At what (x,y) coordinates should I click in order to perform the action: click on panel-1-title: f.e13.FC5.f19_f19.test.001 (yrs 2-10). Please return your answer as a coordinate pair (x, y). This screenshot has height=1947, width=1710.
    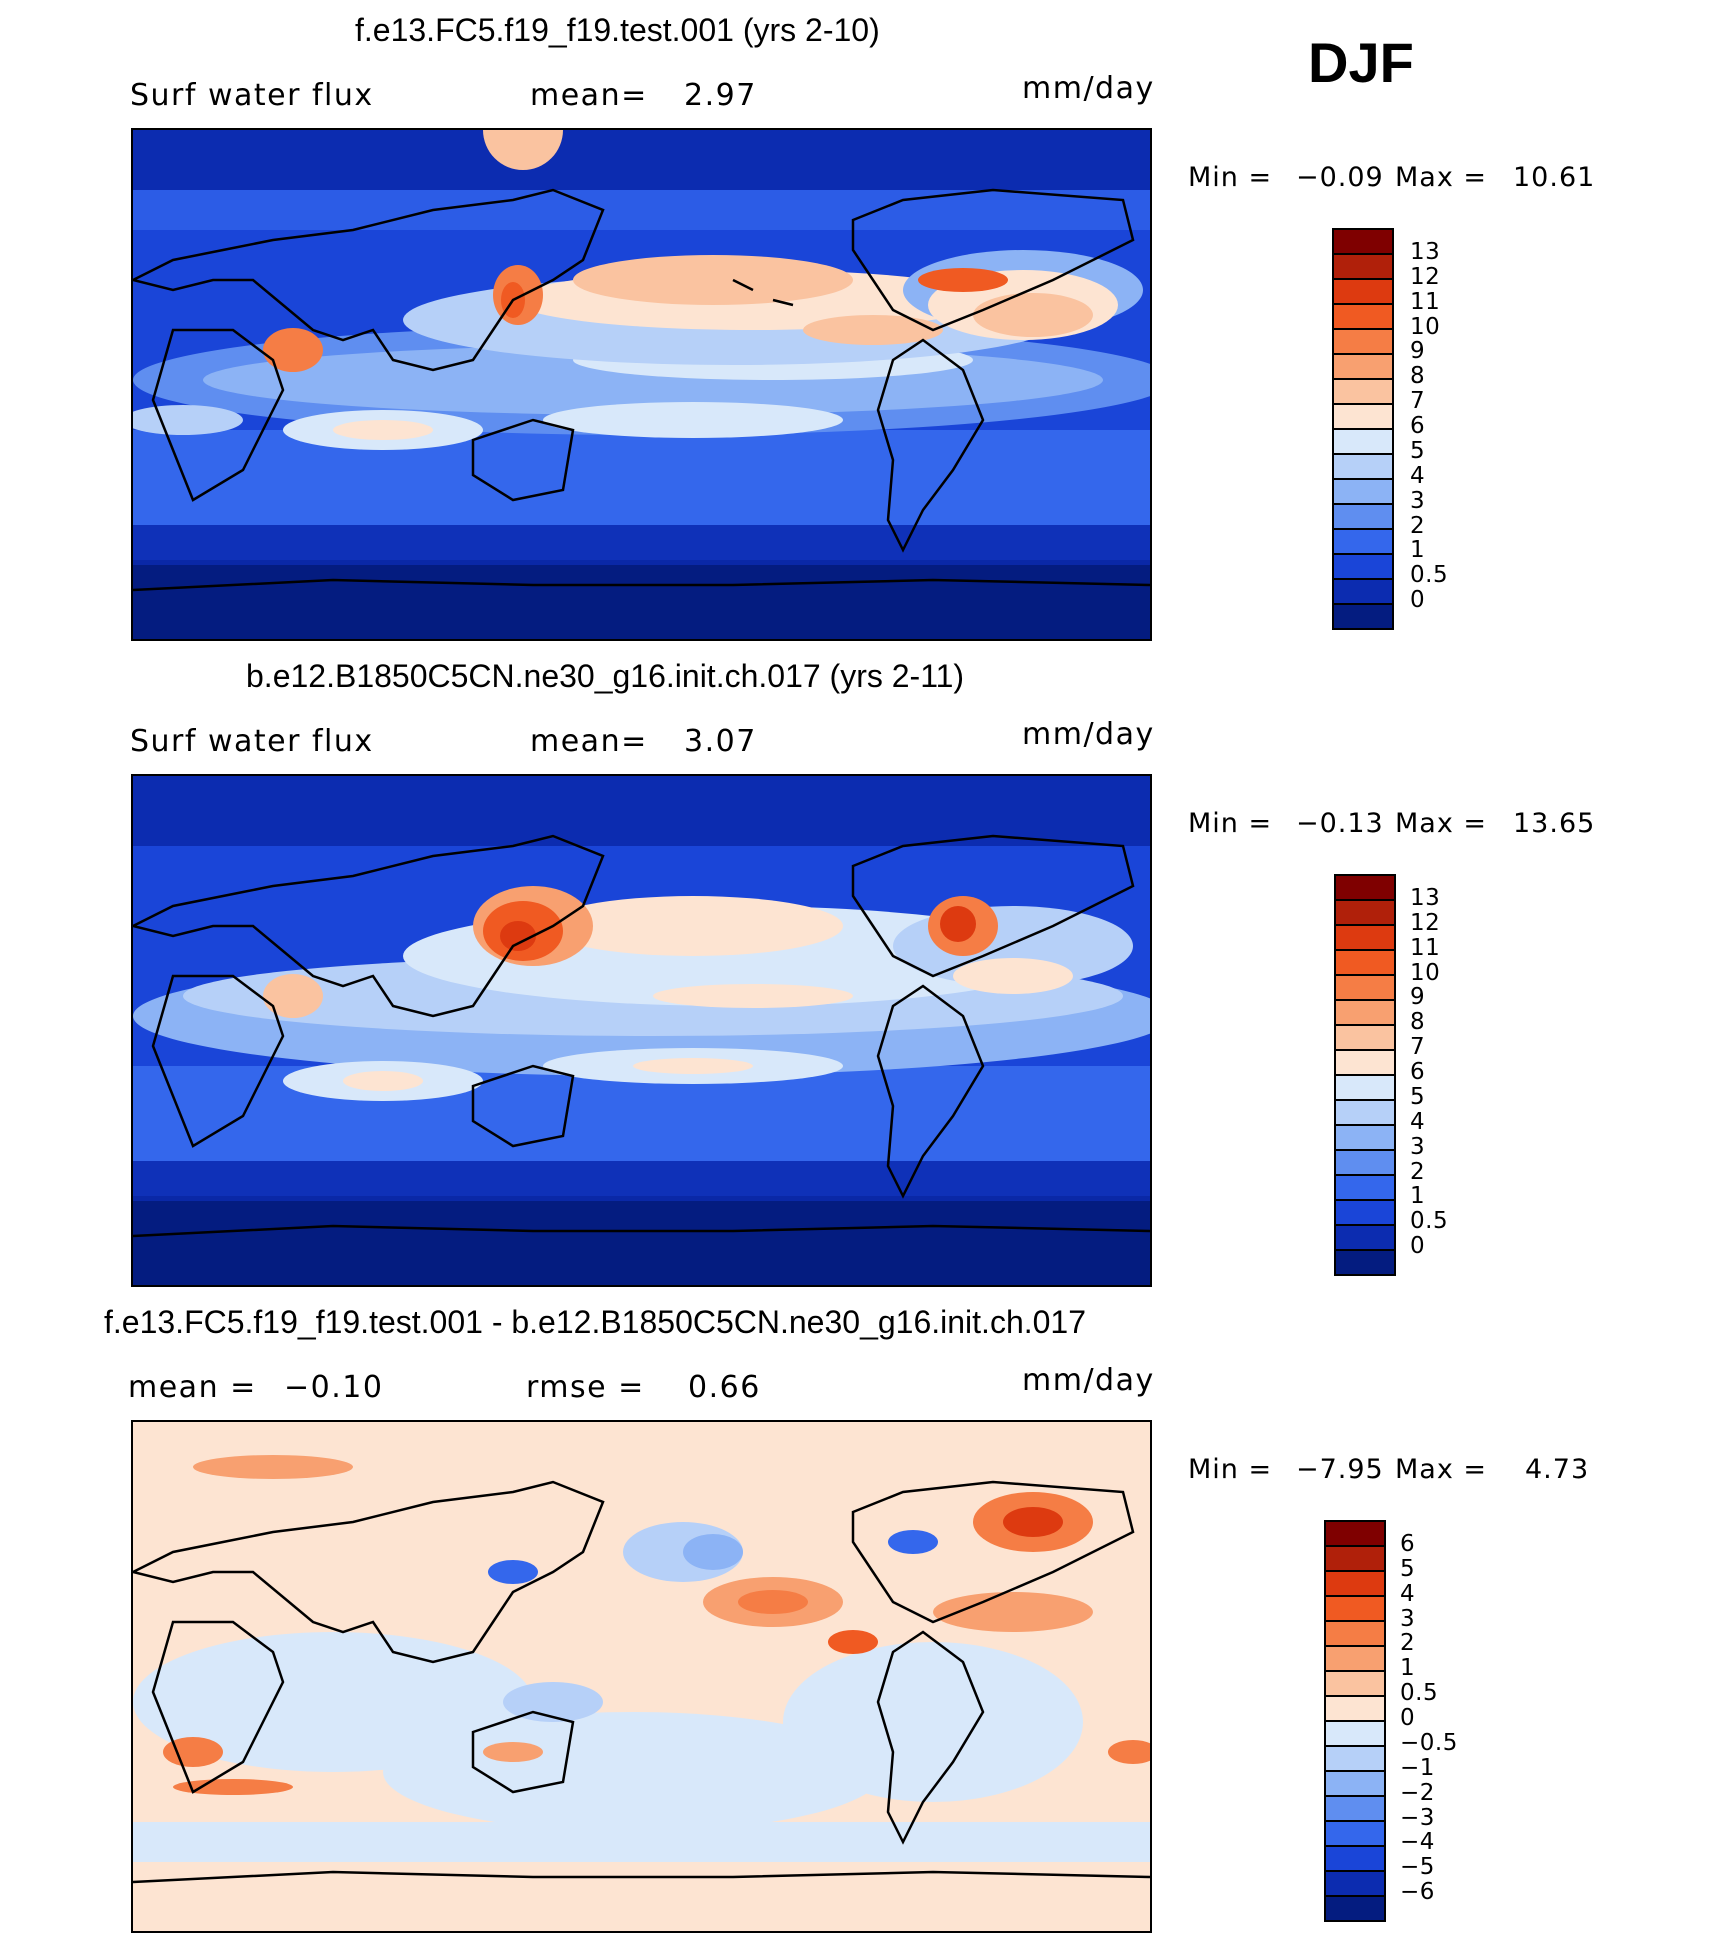
    Looking at the image, I should click on (617, 30).